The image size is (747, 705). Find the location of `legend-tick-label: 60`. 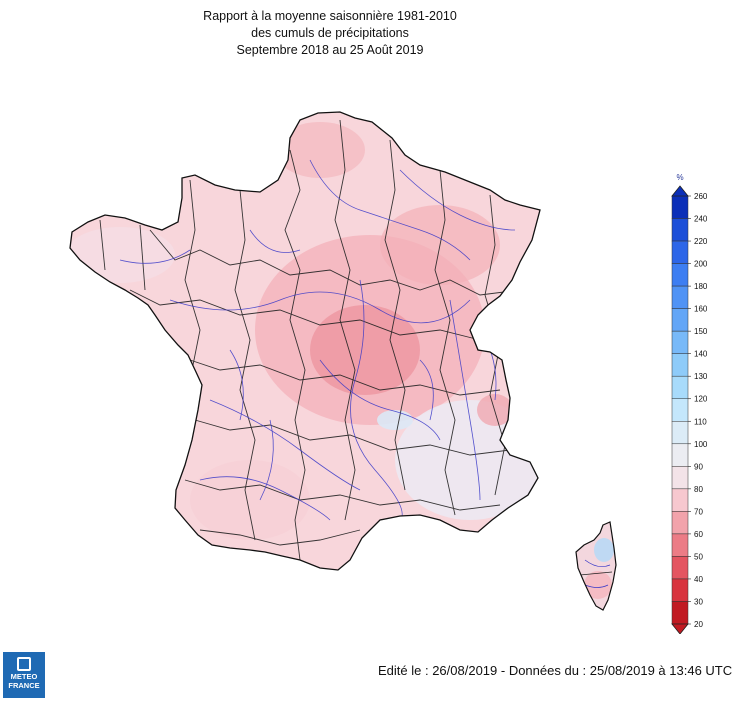

legend-tick-label: 60 is located at coordinates (698, 534).